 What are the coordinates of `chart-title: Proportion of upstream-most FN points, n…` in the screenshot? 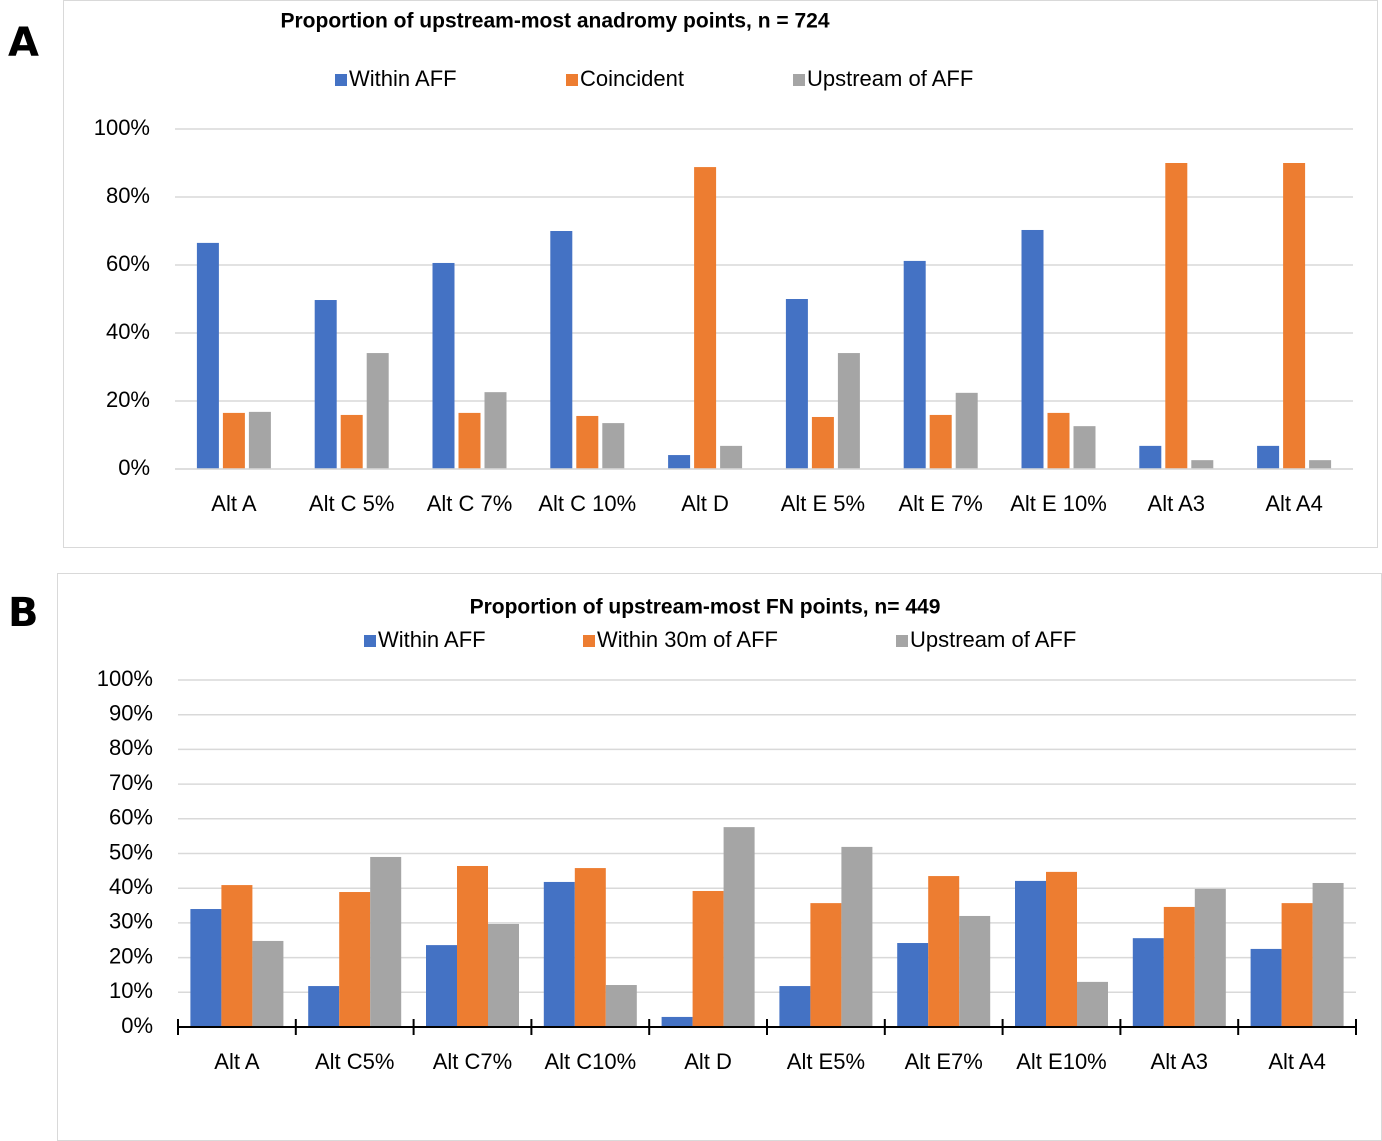 It's located at (705, 607).